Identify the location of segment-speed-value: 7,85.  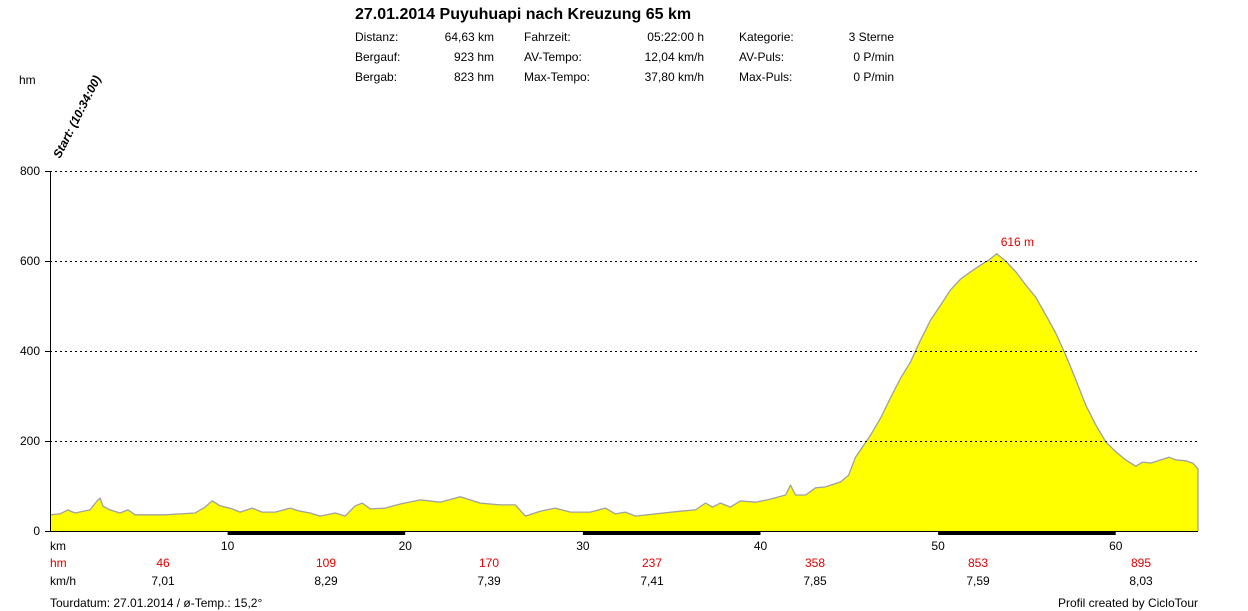
(815, 581).